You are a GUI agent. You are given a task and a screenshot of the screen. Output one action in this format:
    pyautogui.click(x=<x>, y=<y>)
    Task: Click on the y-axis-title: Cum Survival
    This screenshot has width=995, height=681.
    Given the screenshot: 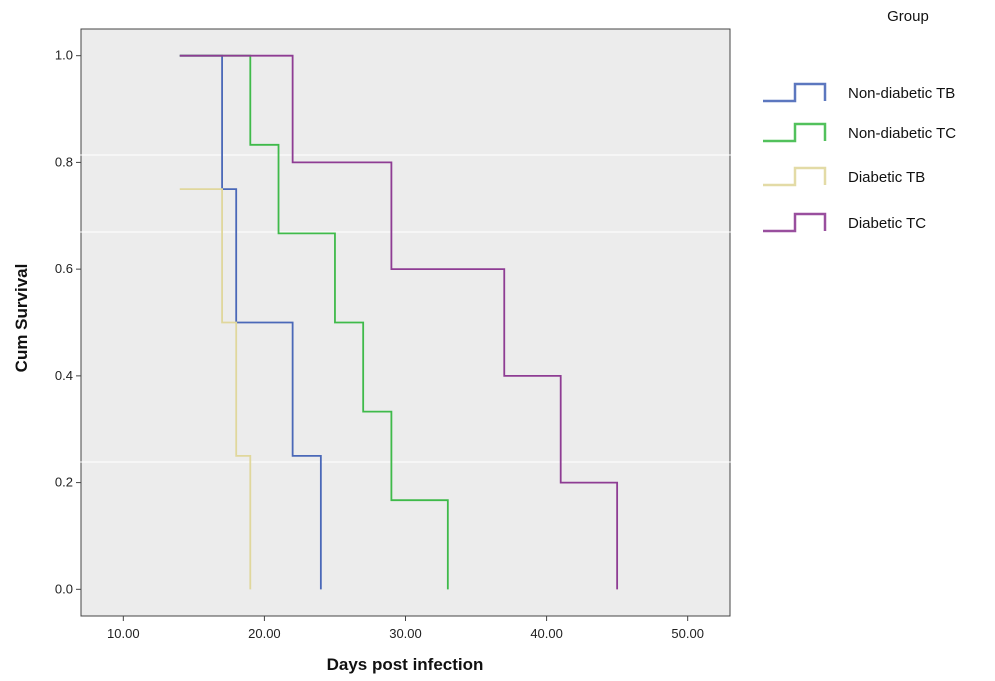 What is the action you would take?
    pyautogui.click(x=21, y=318)
    